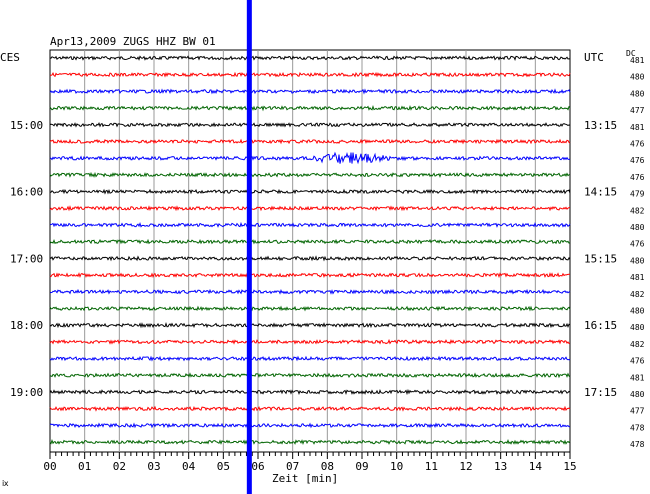 The height and width of the screenshot is (494, 650). What do you see at coordinates (26, 258) in the screenshot?
I see `local-time-label: 17:00` at bounding box center [26, 258].